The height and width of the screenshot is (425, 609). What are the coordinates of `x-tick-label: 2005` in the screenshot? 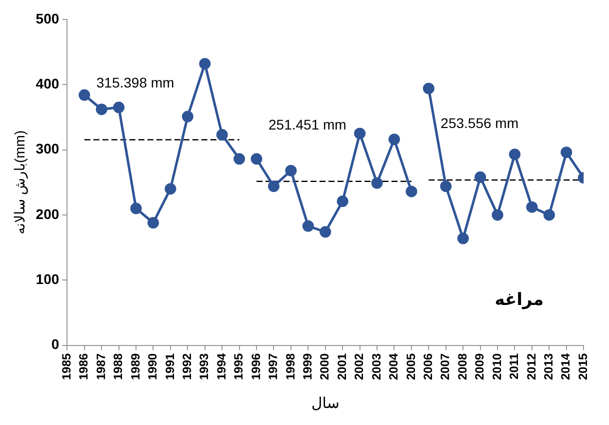 It's located at (411, 366).